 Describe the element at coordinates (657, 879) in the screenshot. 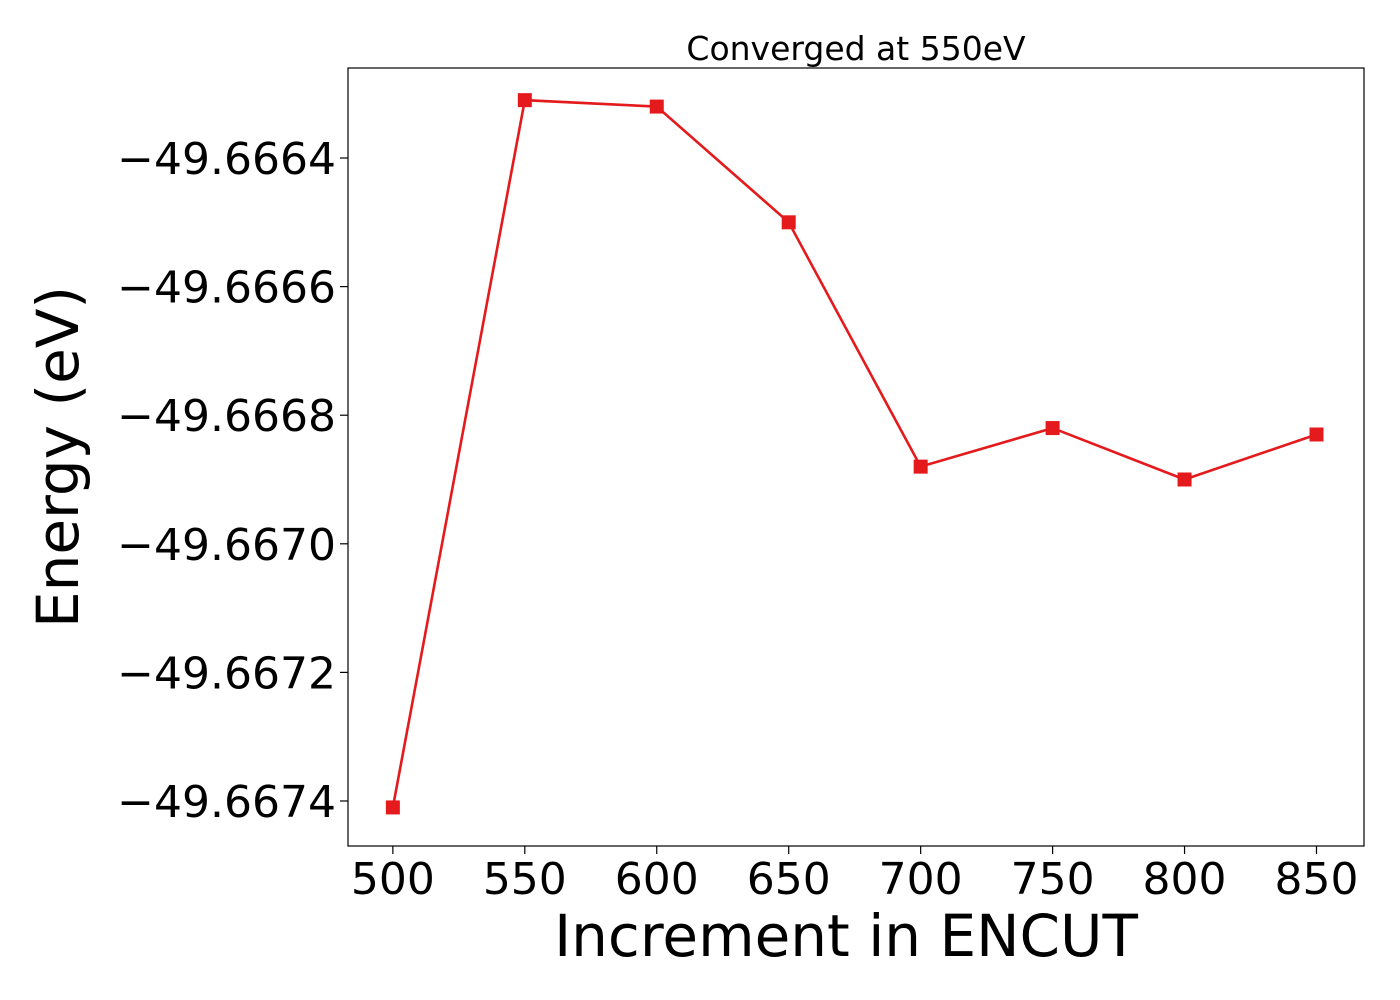

I see `x-tick-label: 600` at that location.